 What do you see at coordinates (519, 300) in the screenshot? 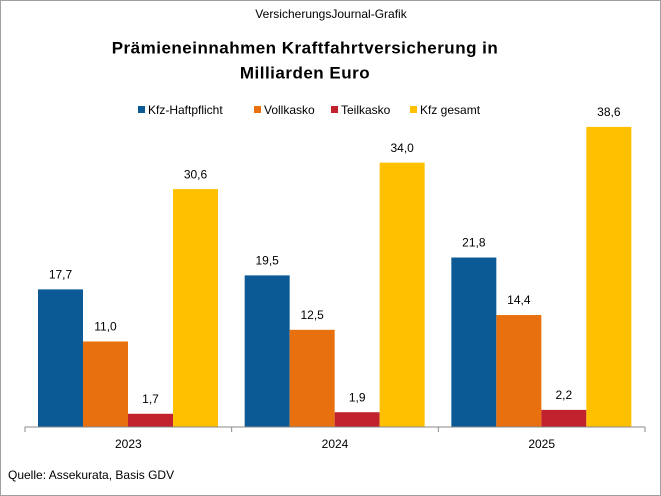
I see `value-label: 14,4` at bounding box center [519, 300].